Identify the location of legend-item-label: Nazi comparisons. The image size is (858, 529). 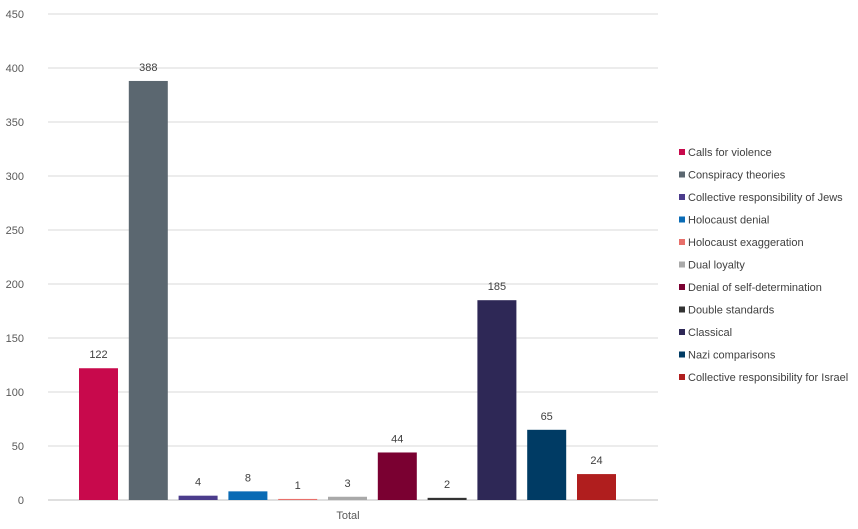
(732, 356).